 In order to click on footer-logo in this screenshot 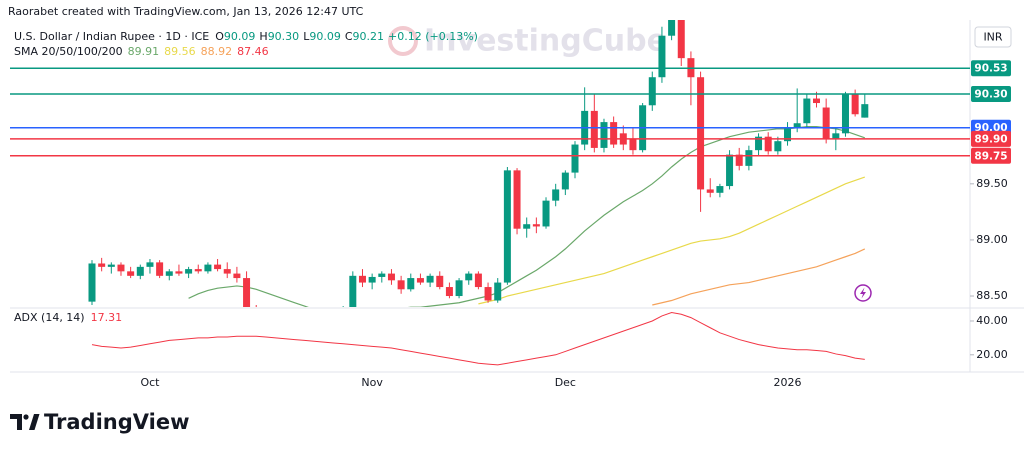, I will do `click(25, 422)`.